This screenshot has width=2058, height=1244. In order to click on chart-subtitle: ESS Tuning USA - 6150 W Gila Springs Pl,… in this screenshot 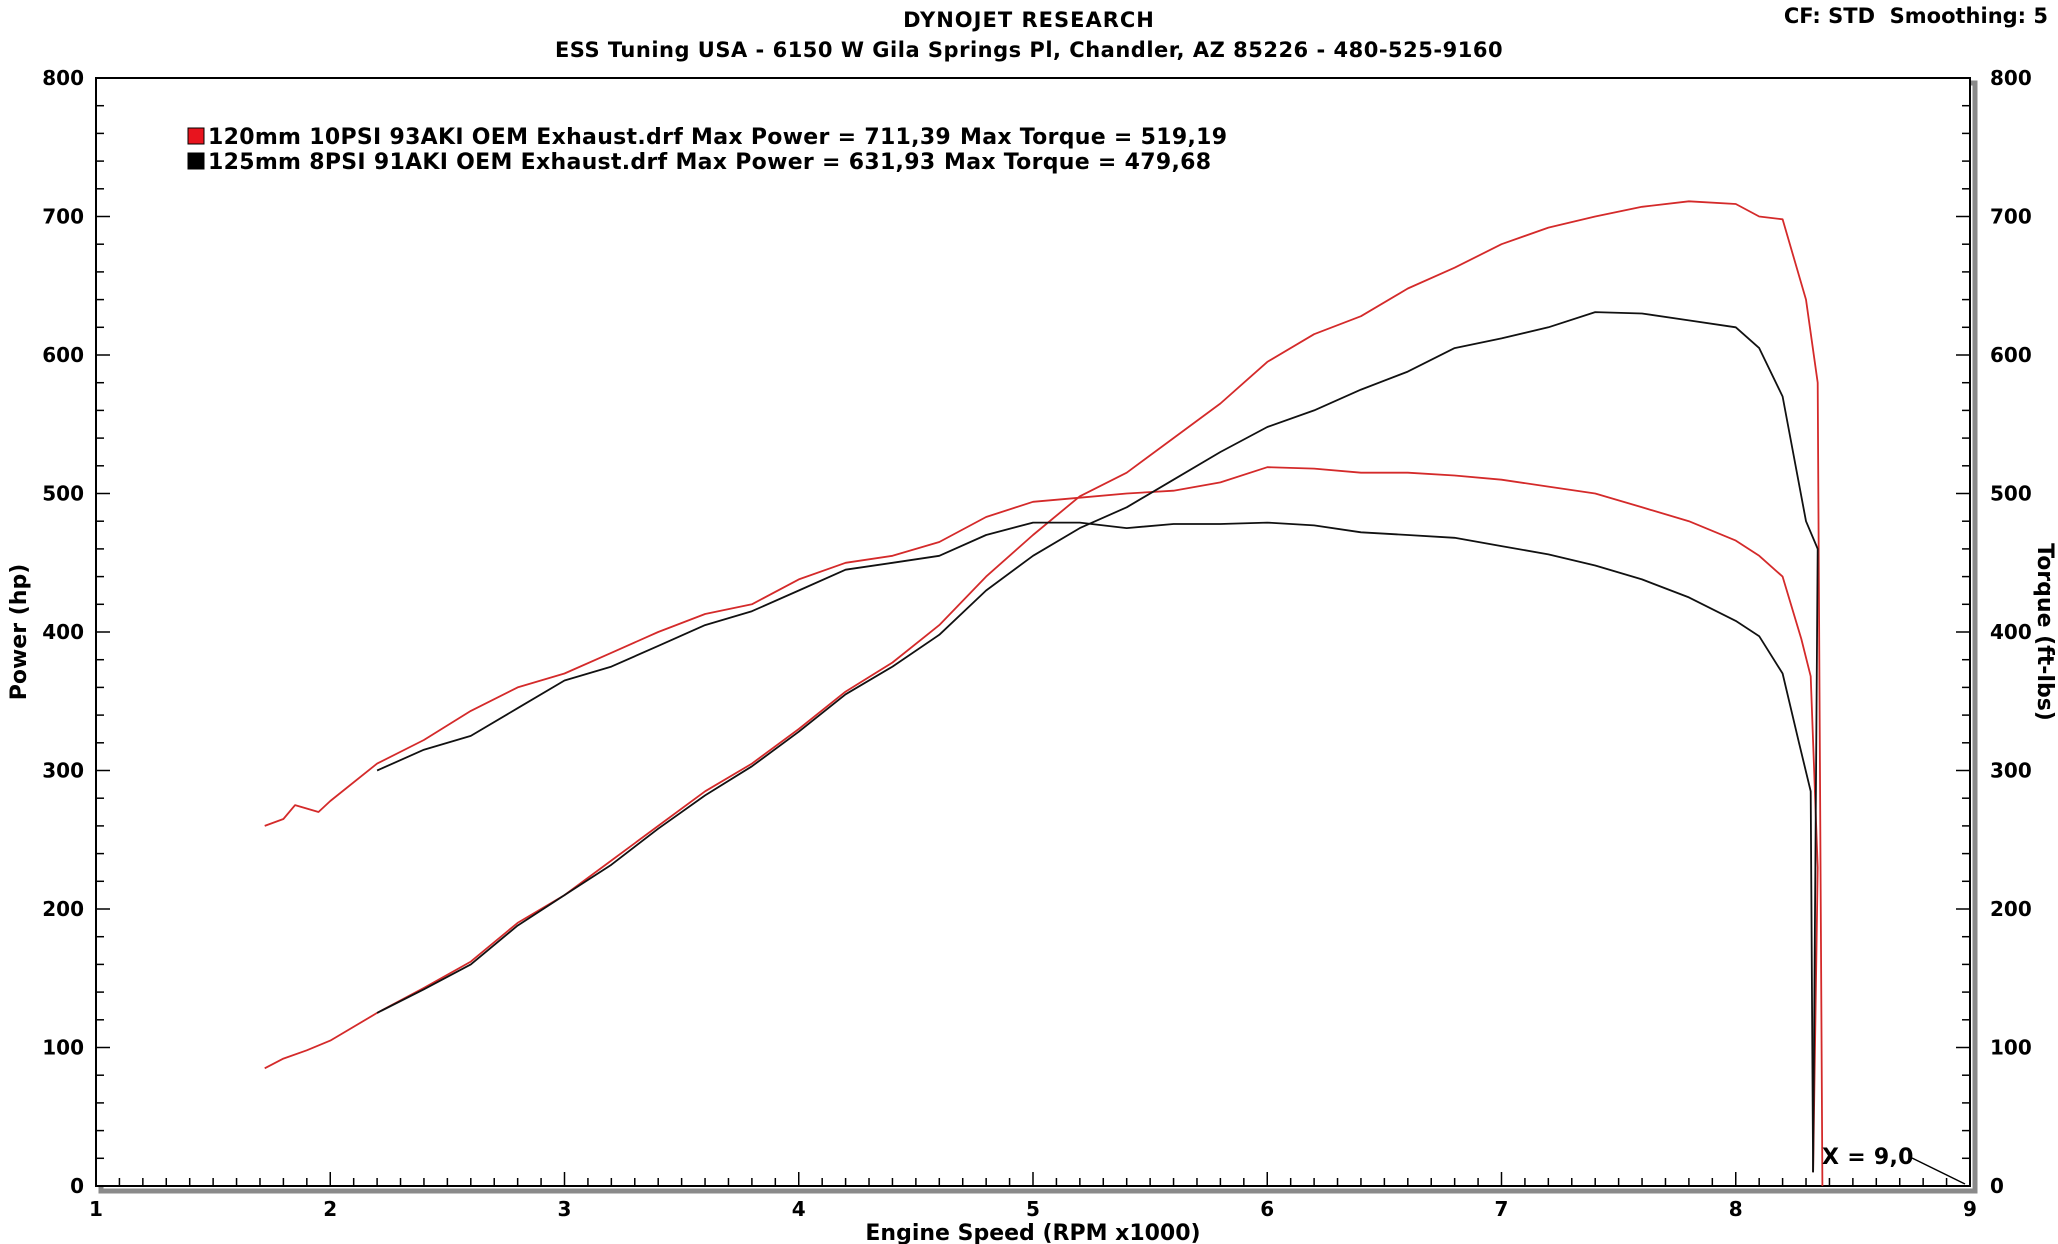, I will do `click(1029, 50)`.